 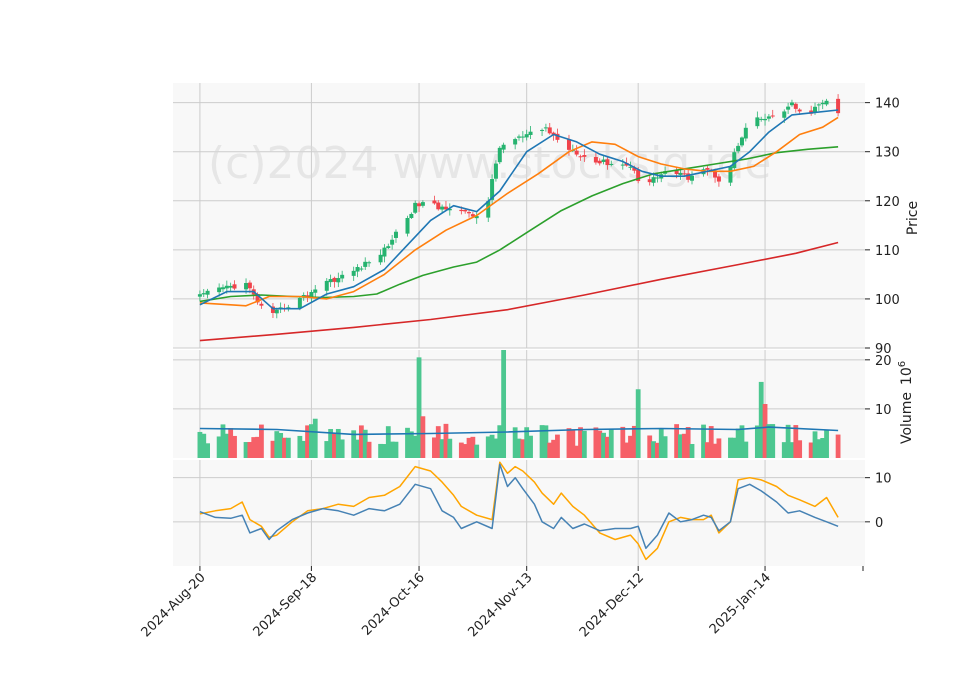 What do you see at coordinates (519, 513) in the screenshot?
I see `ind-panel-bg` at bounding box center [519, 513].